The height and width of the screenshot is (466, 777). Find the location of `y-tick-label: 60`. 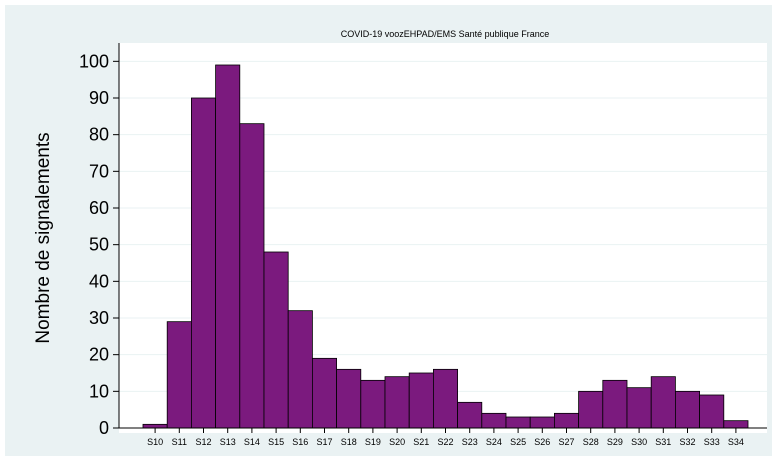

y-tick-label: 60 is located at coordinates (99, 208).